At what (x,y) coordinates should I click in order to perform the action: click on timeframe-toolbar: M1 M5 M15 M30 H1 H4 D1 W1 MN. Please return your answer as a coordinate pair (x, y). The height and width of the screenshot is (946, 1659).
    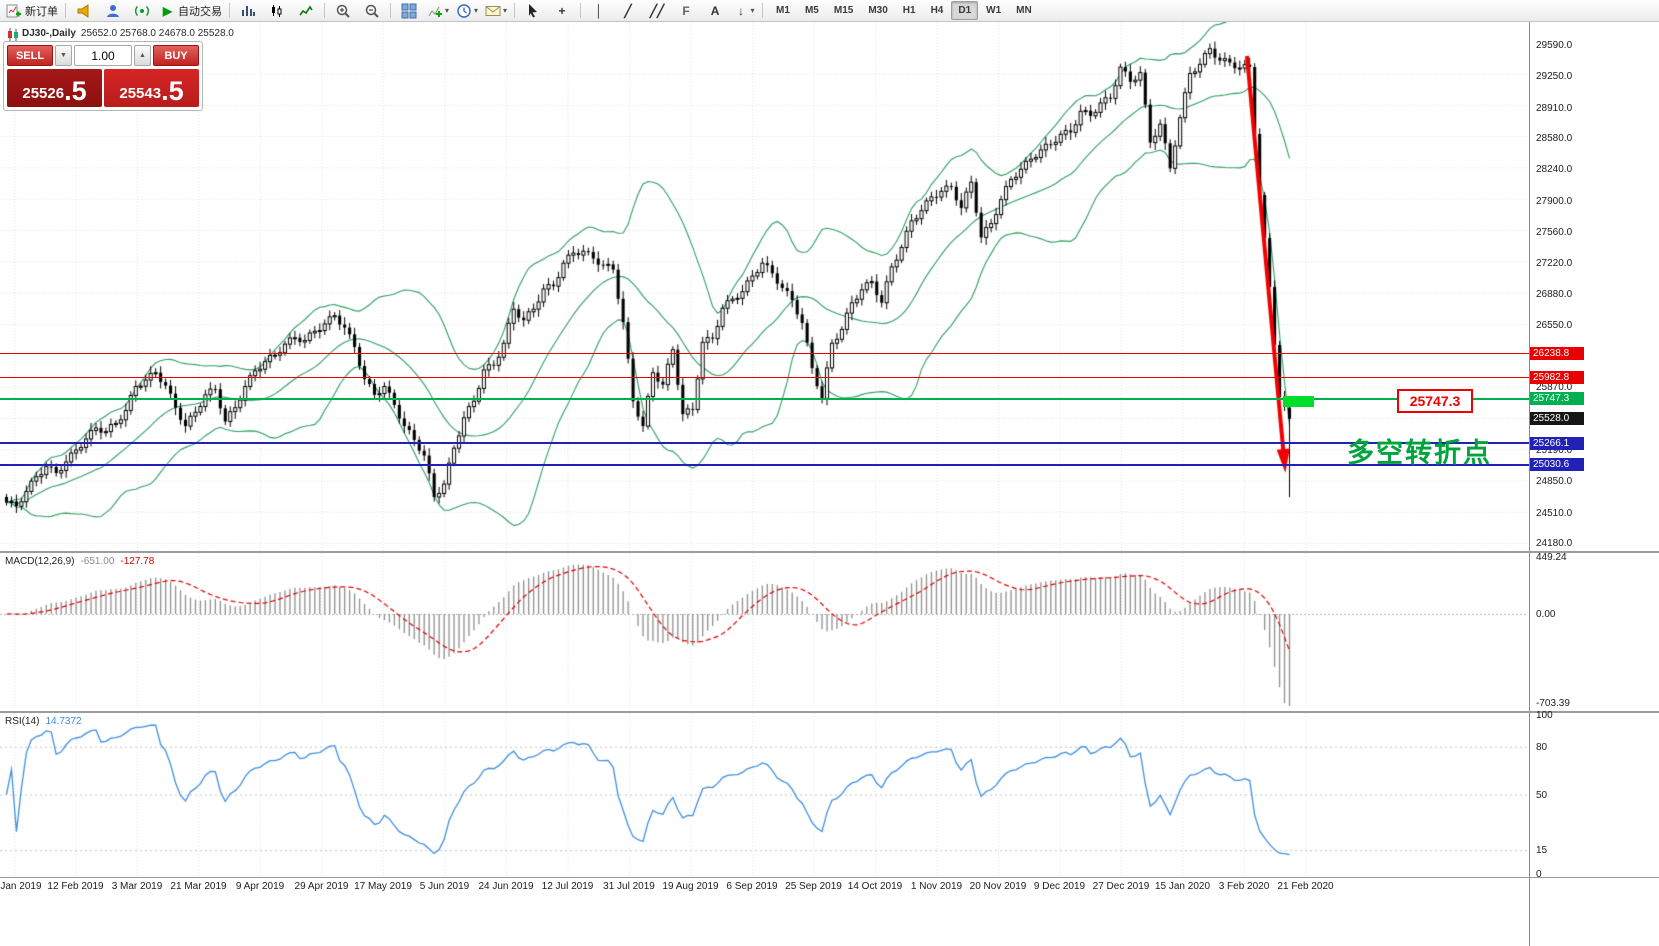
    Looking at the image, I should click on (904, 10).